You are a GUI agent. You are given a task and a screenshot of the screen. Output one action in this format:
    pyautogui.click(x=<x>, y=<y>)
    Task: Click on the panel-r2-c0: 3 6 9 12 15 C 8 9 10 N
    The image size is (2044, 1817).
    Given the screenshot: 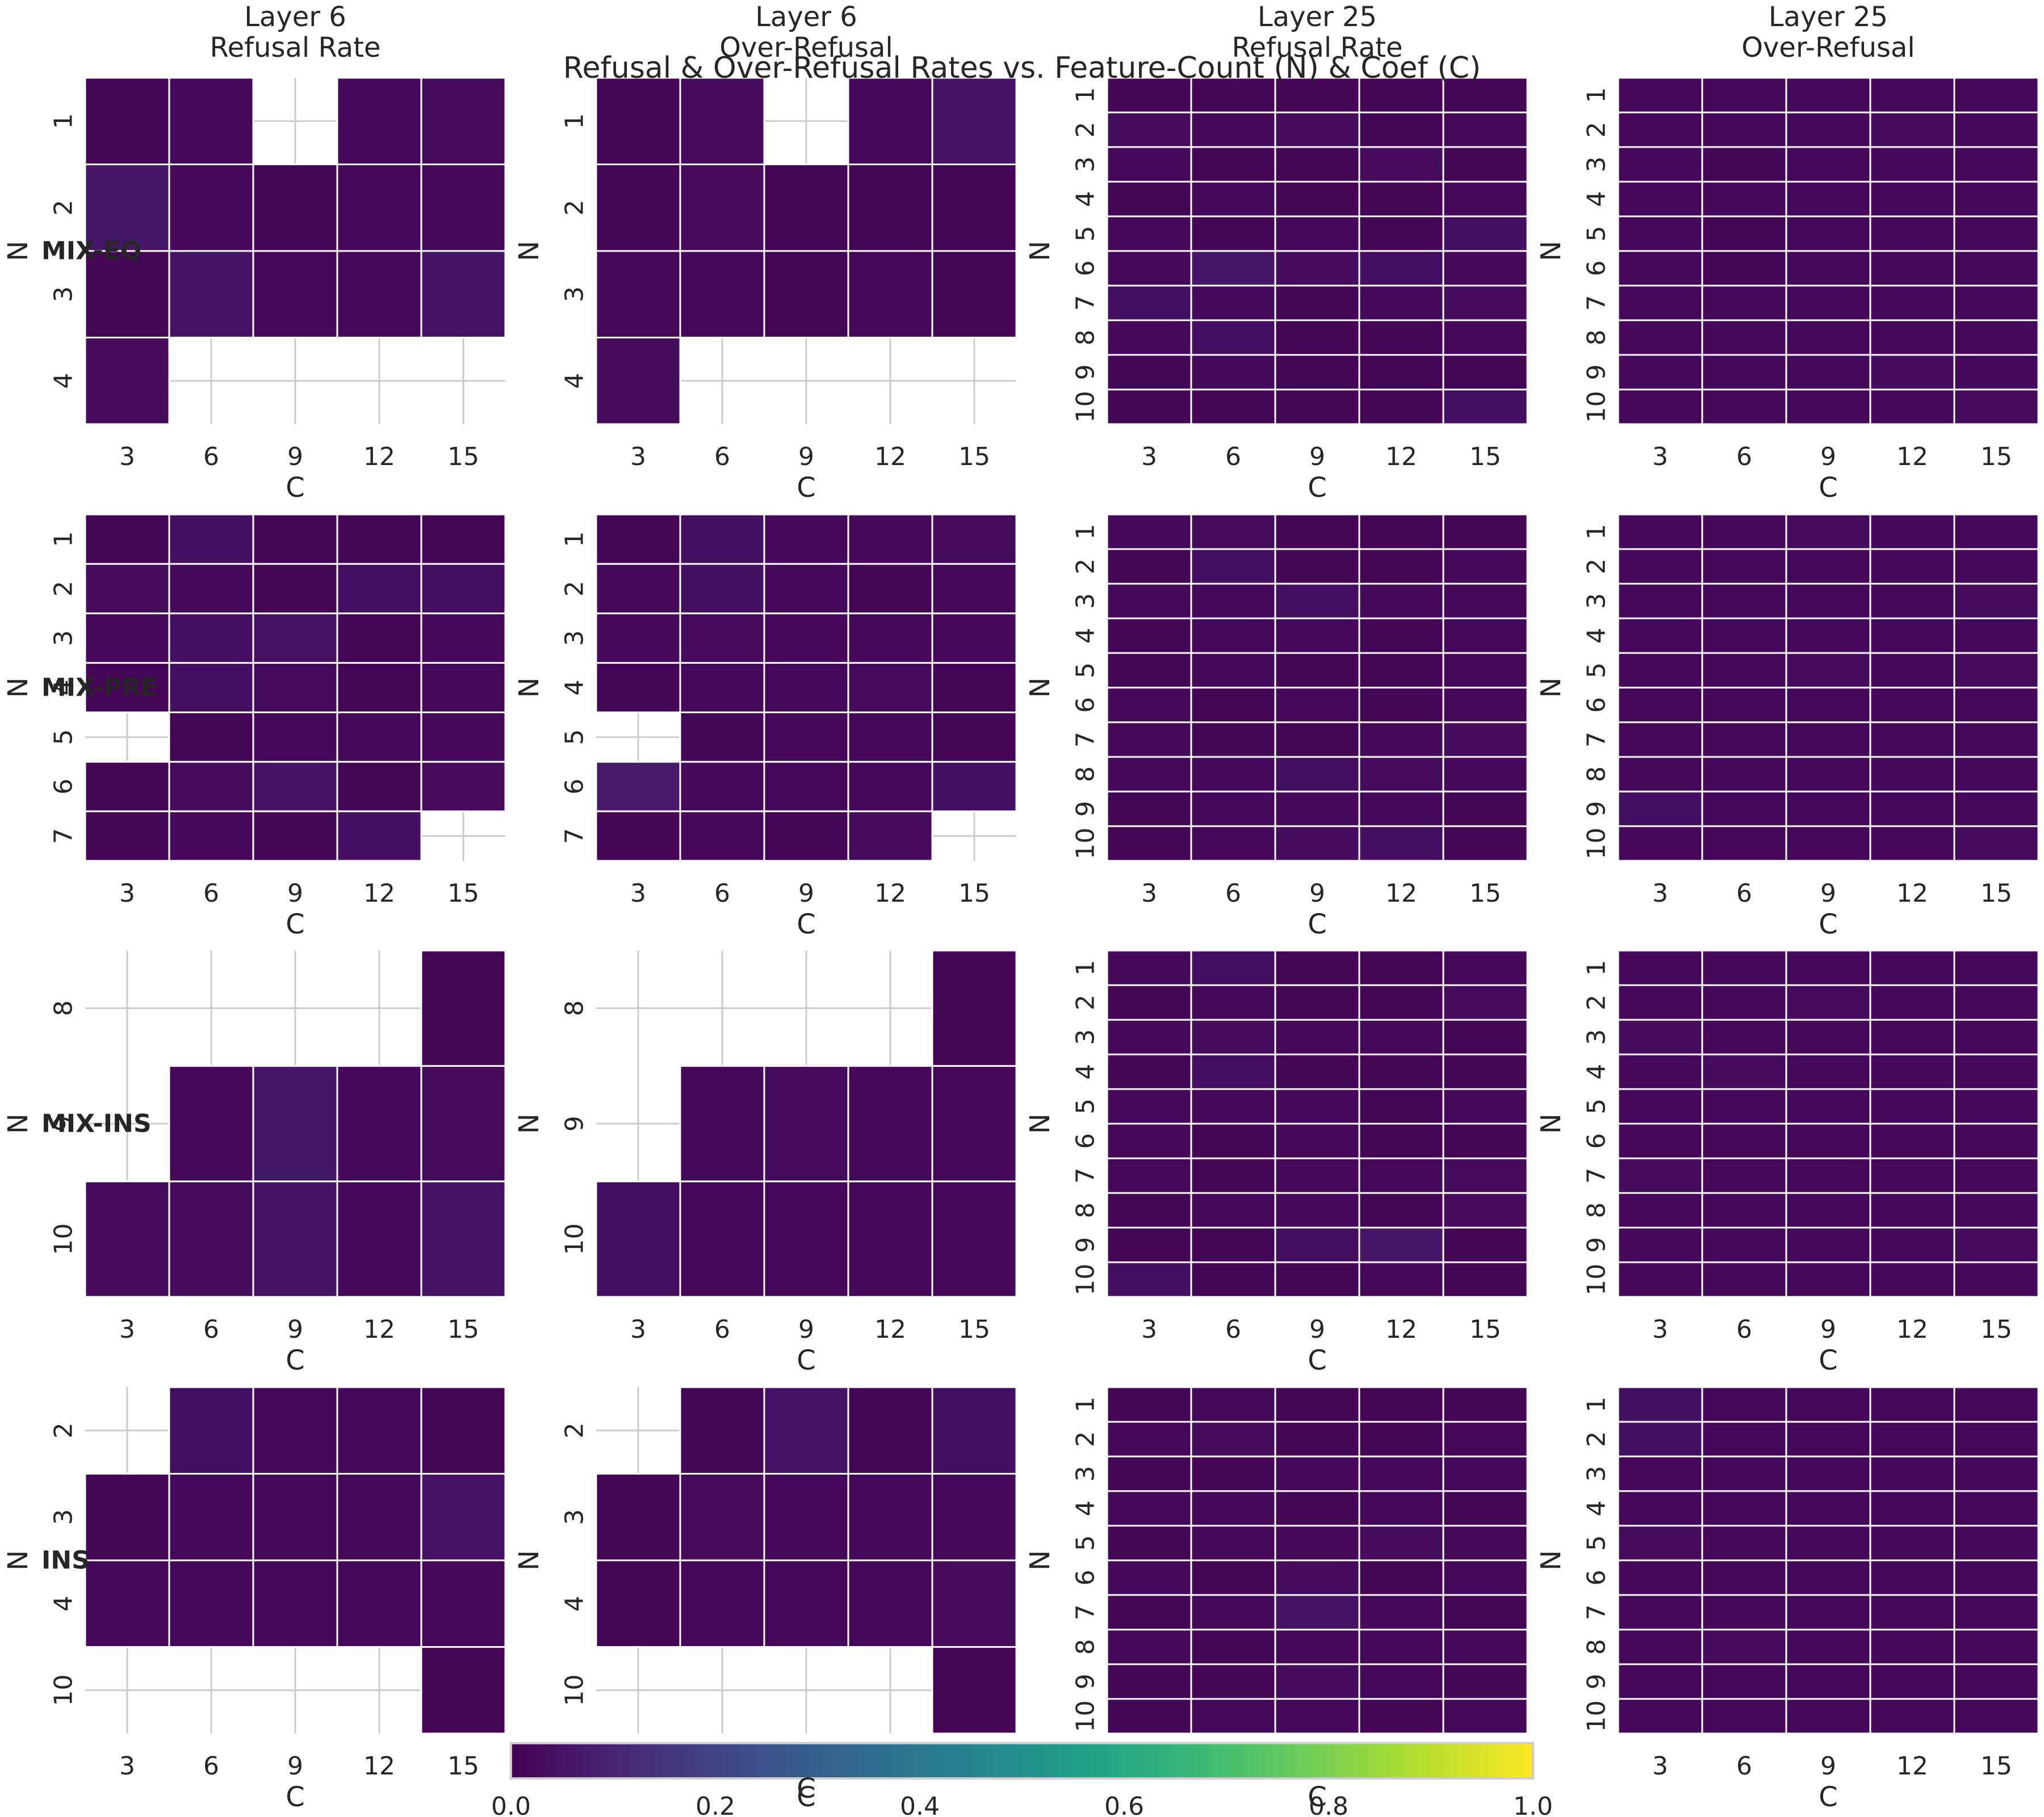 What is the action you would take?
    pyautogui.click(x=254, y=1162)
    